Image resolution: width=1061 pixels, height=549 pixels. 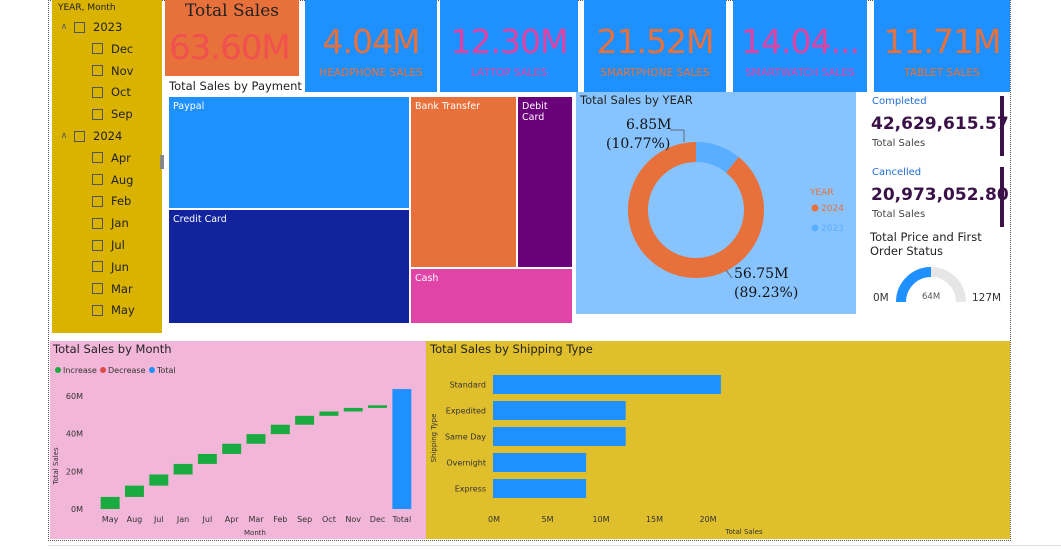 I want to click on slicer-month-mar: Mar, so click(x=112, y=289).